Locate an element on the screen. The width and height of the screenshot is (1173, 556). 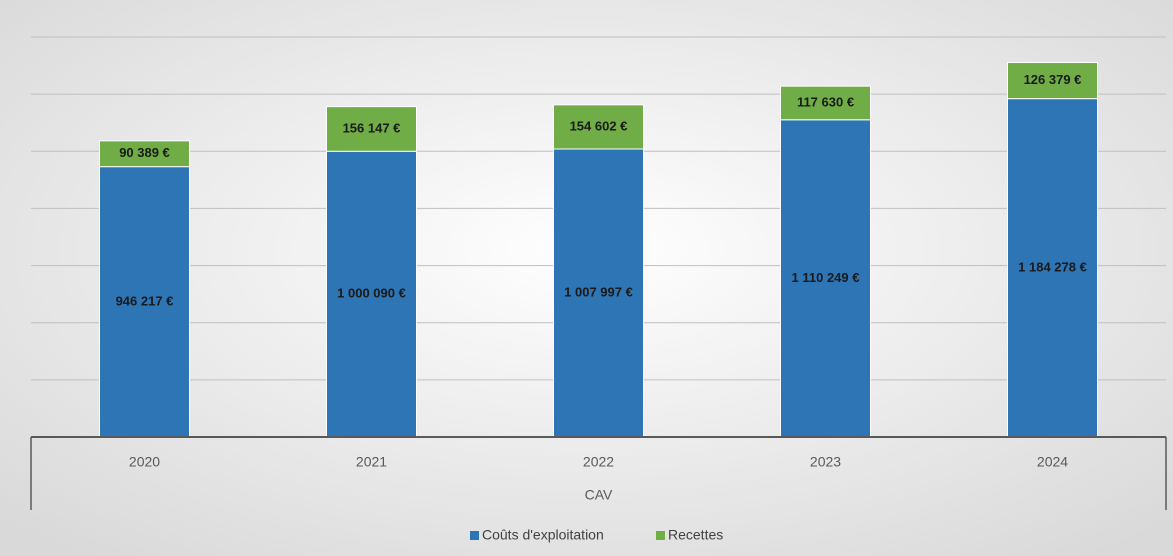
axis-group-label: CAV is located at coordinates (599, 495).